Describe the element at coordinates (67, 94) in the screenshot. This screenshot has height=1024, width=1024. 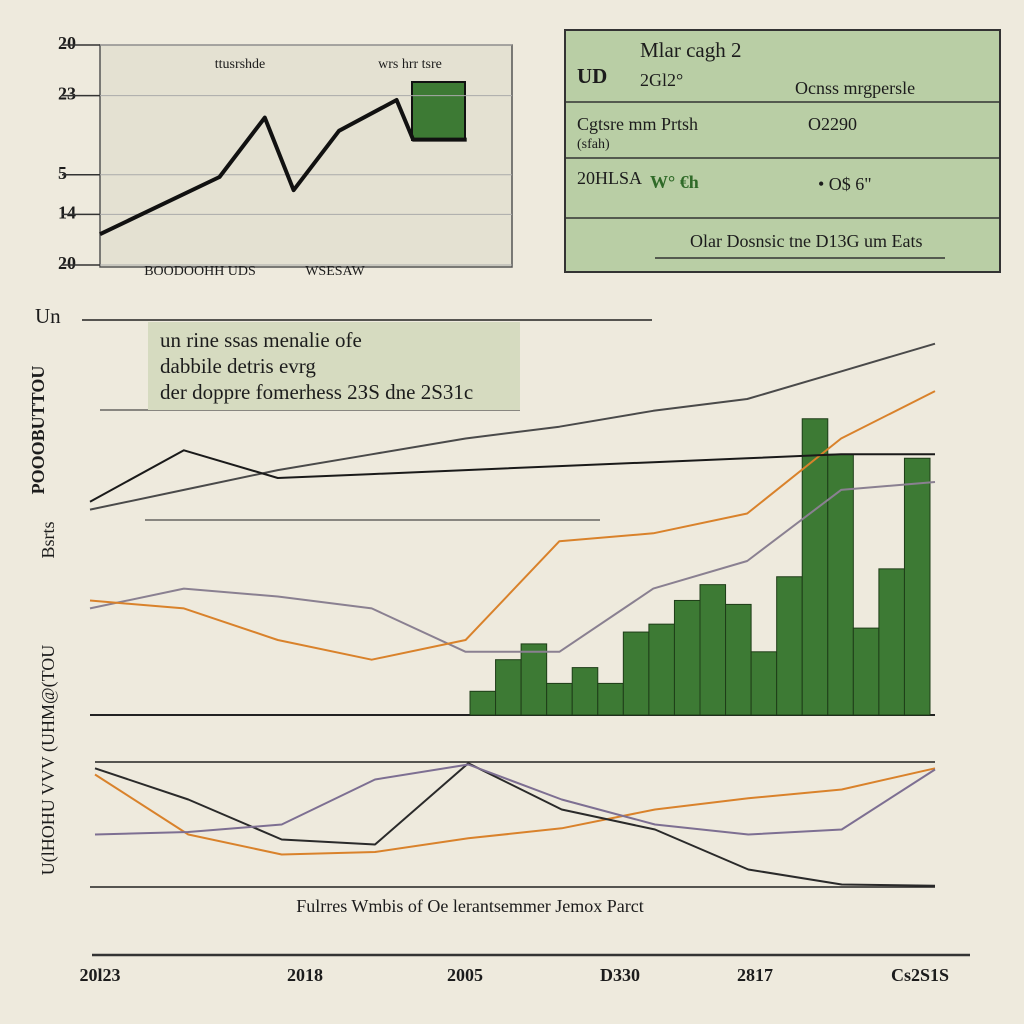
I see `y-tick-label: 23` at that location.